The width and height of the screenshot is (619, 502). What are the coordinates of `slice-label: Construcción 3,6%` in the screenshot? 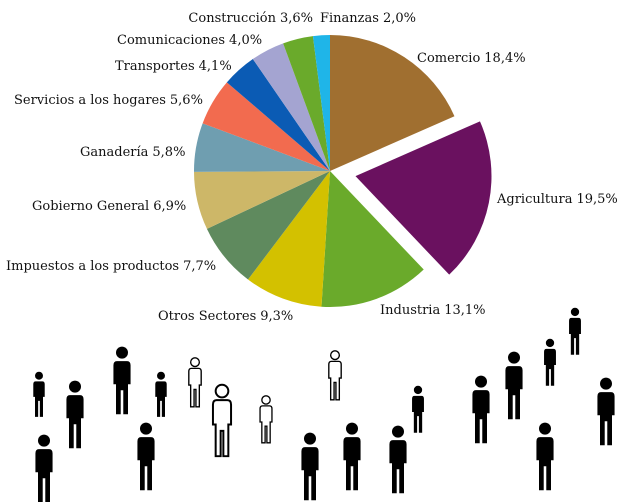 It's located at (250, 18).